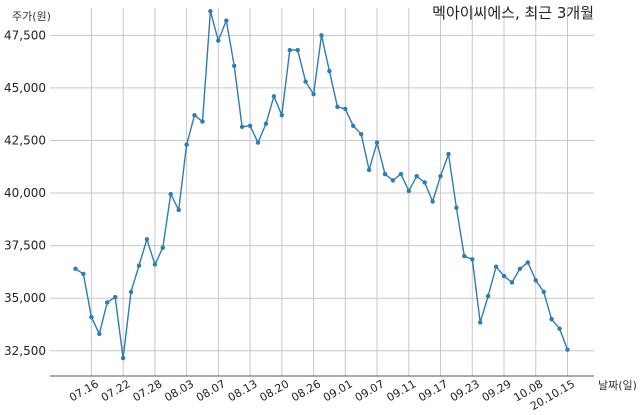 The height and width of the screenshot is (415, 640). I want to click on x-tick-label: 09.23, so click(465, 390).